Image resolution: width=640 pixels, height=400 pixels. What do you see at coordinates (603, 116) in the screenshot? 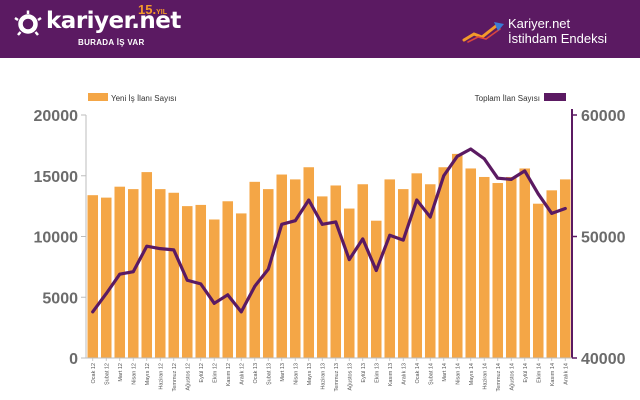
I see `right-tick-label: 60000` at bounding box center [603, 116].